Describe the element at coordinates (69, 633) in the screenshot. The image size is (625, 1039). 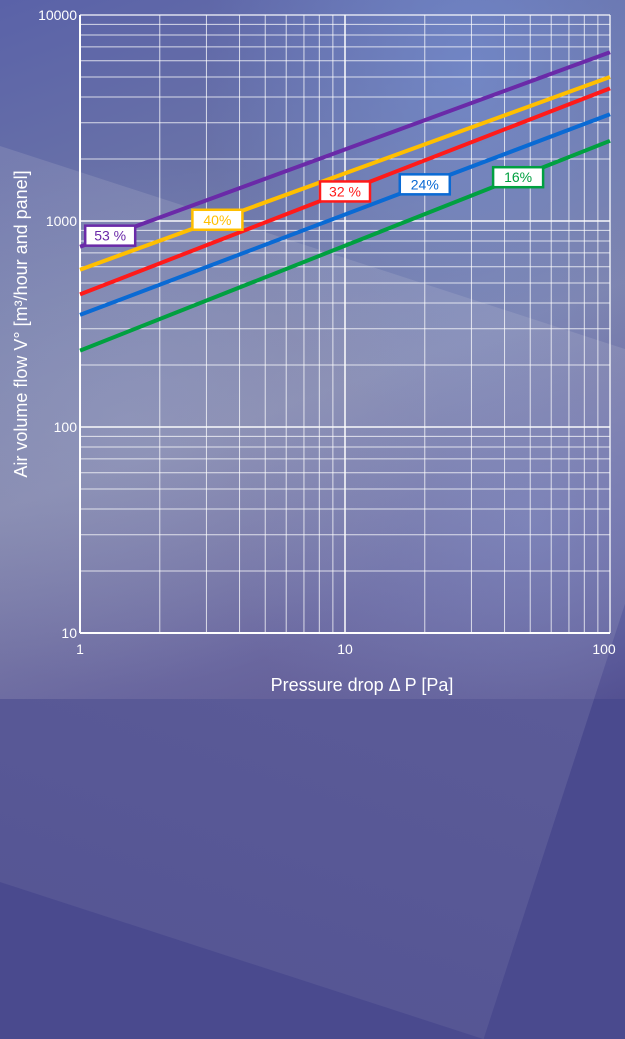
I see `y-tick-label: 10` at that location.